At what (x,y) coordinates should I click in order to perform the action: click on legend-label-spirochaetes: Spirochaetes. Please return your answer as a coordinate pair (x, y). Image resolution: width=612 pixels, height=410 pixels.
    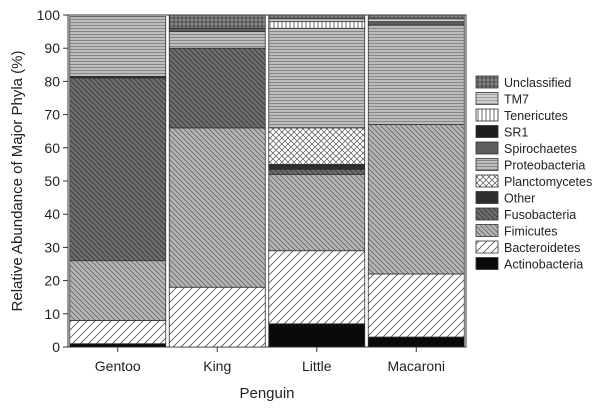
    Looking at the image, I should click on (540, 149).